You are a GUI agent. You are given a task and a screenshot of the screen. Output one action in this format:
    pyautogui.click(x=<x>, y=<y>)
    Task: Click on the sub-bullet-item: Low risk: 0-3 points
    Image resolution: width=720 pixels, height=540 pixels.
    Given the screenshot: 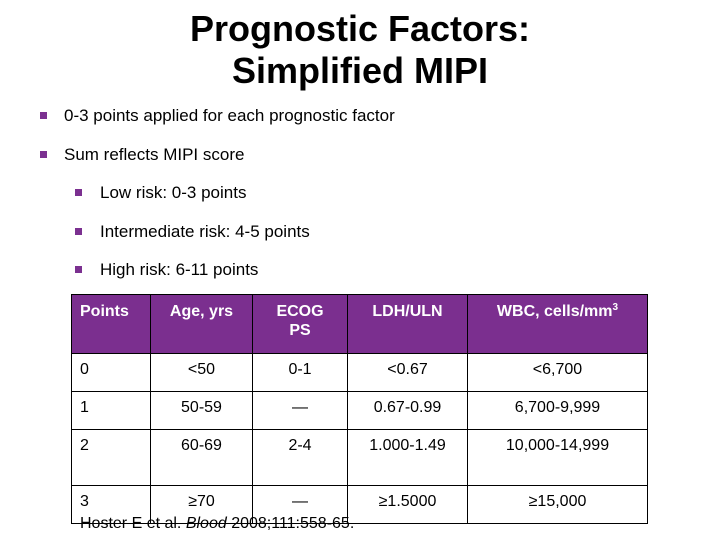 What is the action you would take?
    pyautogui.click(x=173, y=192)
    